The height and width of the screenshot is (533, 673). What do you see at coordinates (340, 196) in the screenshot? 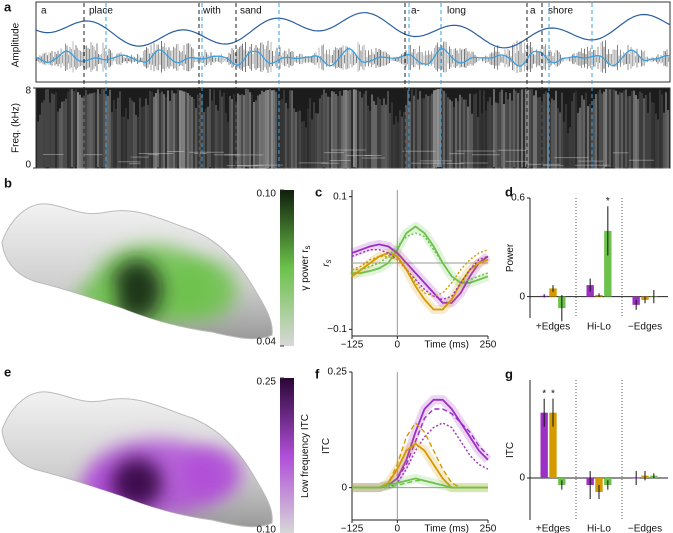
I see `y-tick-label: 0.1` at bounding box center [340, 196].